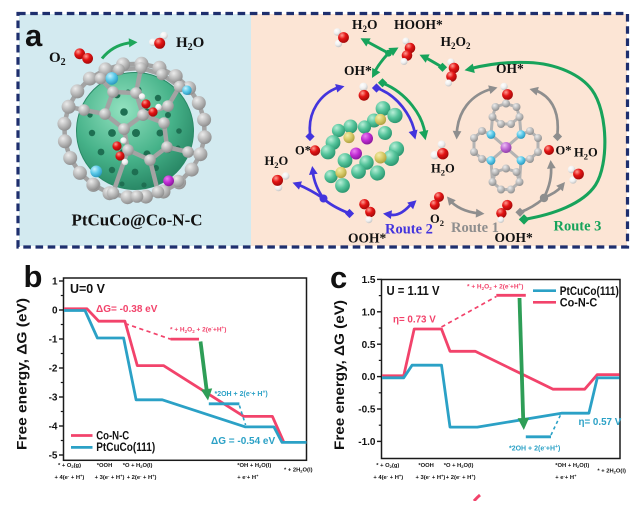 This screenshot has width=639, height=506. Describe the element at coordinates (414, 320) in the screenshot. I see `svg-text: η= 0.73 V` at that location.